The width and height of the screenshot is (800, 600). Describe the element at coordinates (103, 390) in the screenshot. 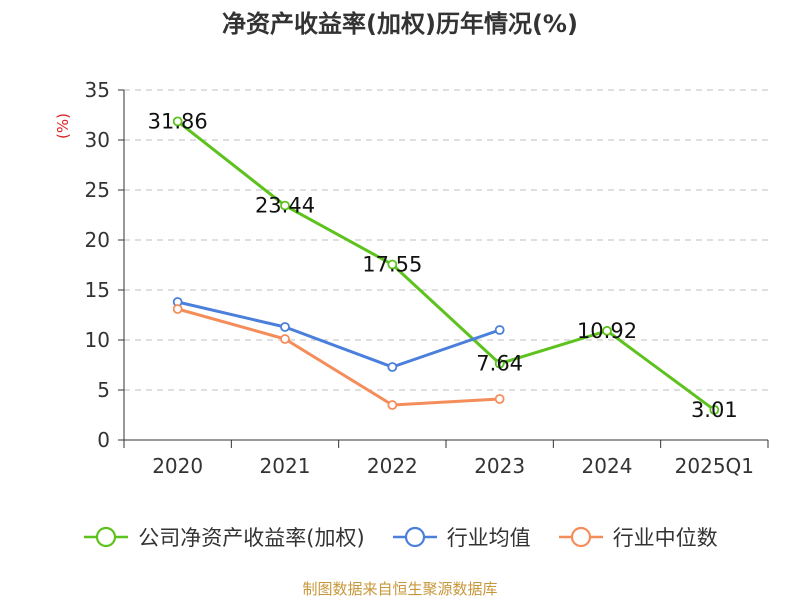

I see `y-tick-label: 5` at that location.